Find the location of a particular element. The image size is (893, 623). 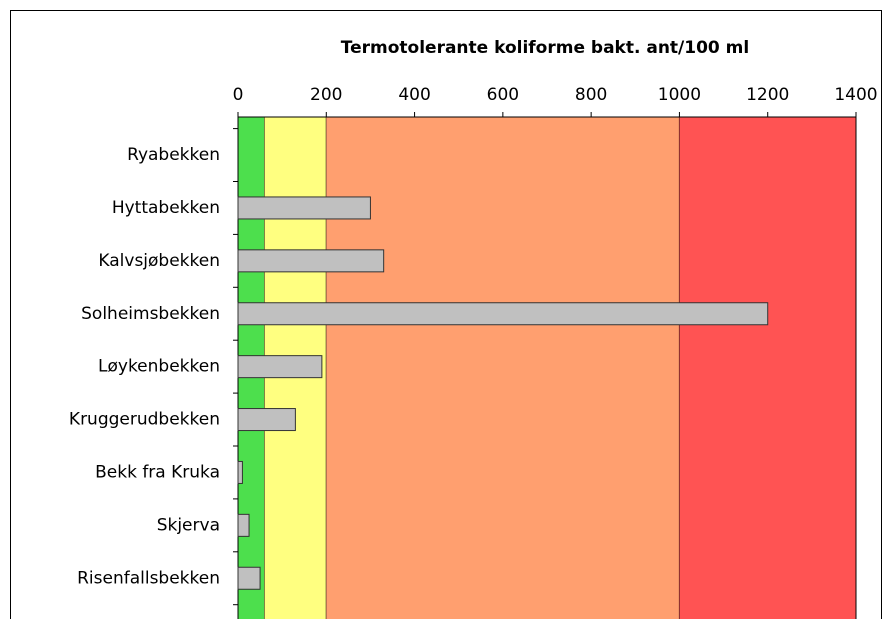

x-tick-label: 800 is located at coordinates (591, 95).